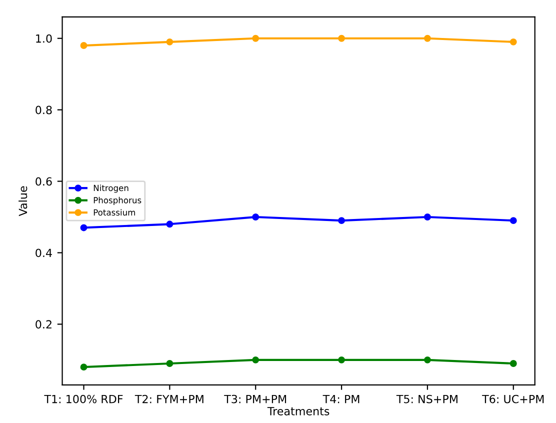 The width and height of the screenshot is (556, 423). What do you see at coordinates (255, 399) in the screenshot?
I see `x-tick-label: T3: PM+PM` at bounding box center [255, 399].